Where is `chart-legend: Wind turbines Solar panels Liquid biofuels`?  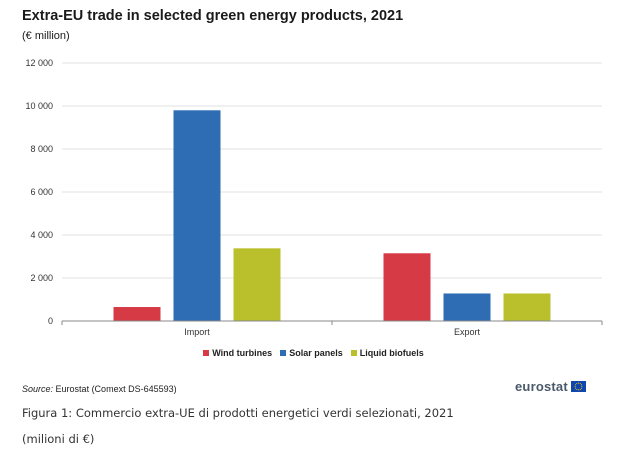
chart-legend: Wind turbines Solar panels Liquid biofuels is located at coordinates (313, 353).